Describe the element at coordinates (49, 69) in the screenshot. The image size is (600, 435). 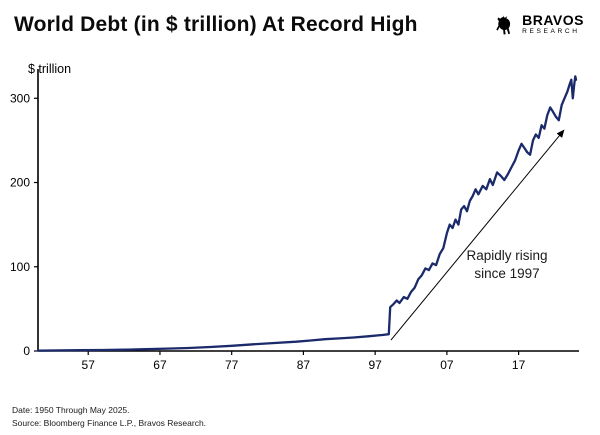
I see `y-axis-label: $ trillion` at that location.